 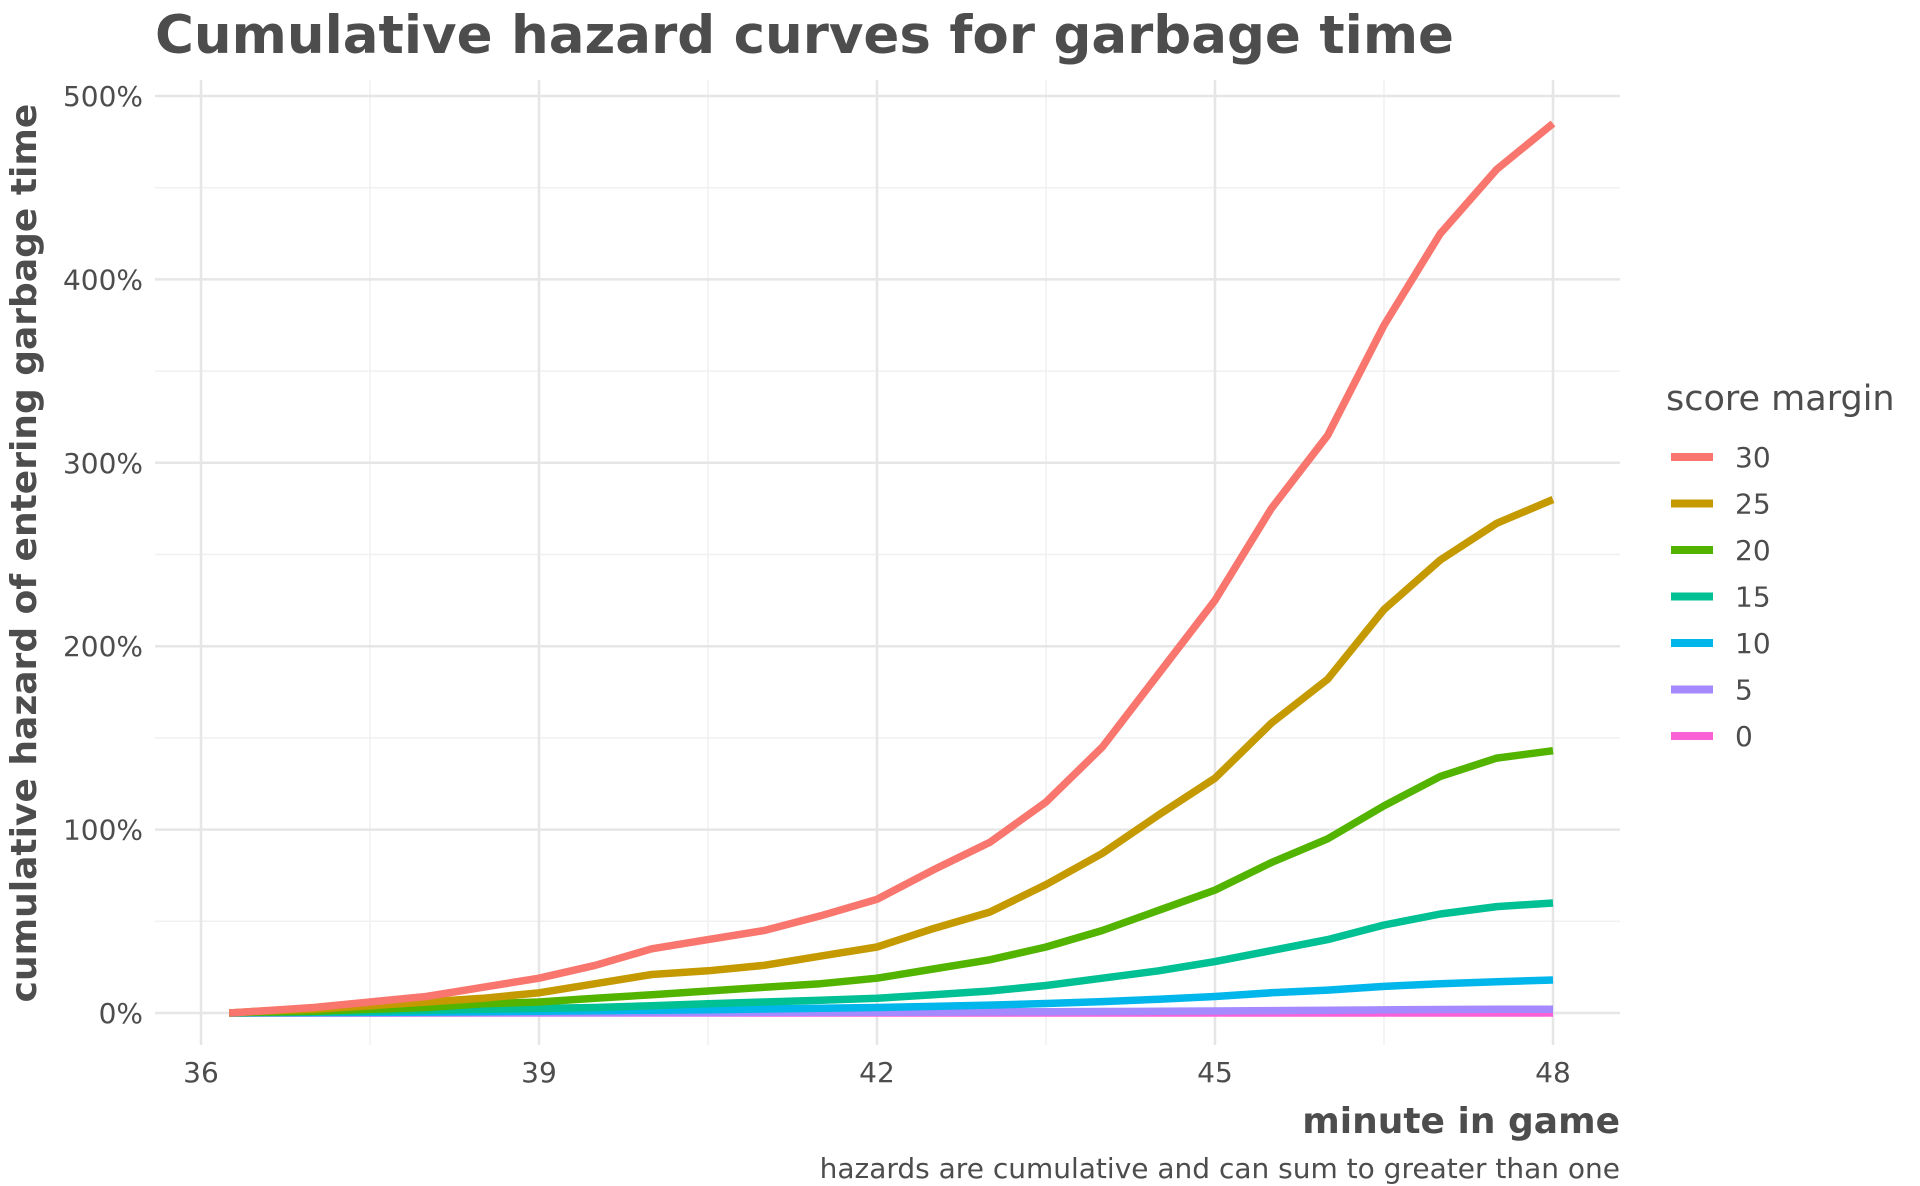 I want to click on x-tick-label: 45, so click(x=1215, y=1072).